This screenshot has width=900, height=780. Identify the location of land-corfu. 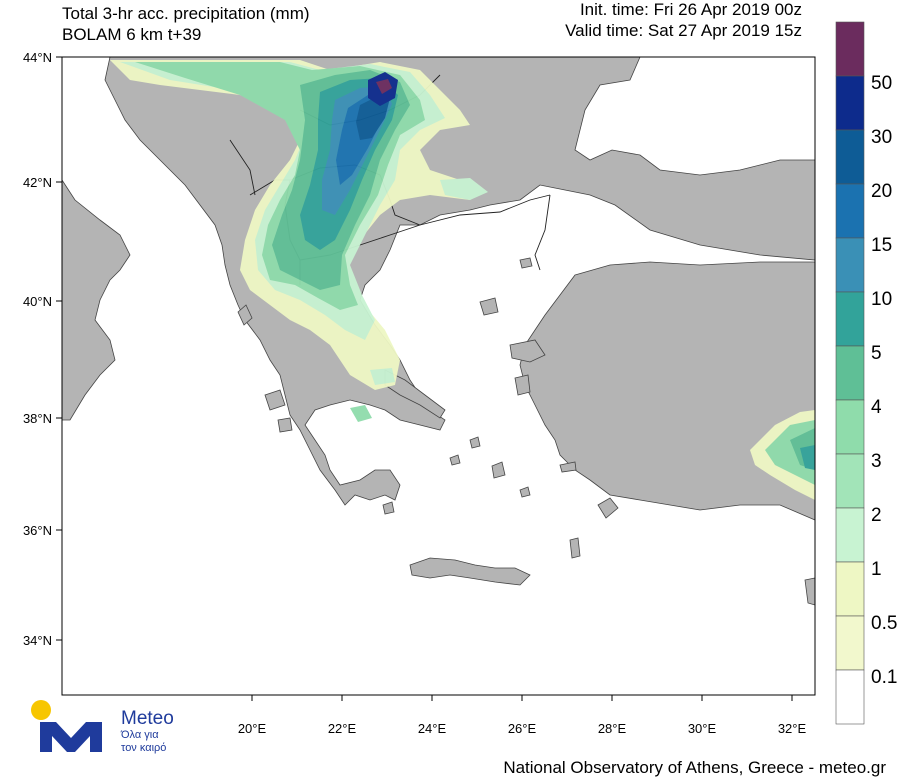
(245, 315).